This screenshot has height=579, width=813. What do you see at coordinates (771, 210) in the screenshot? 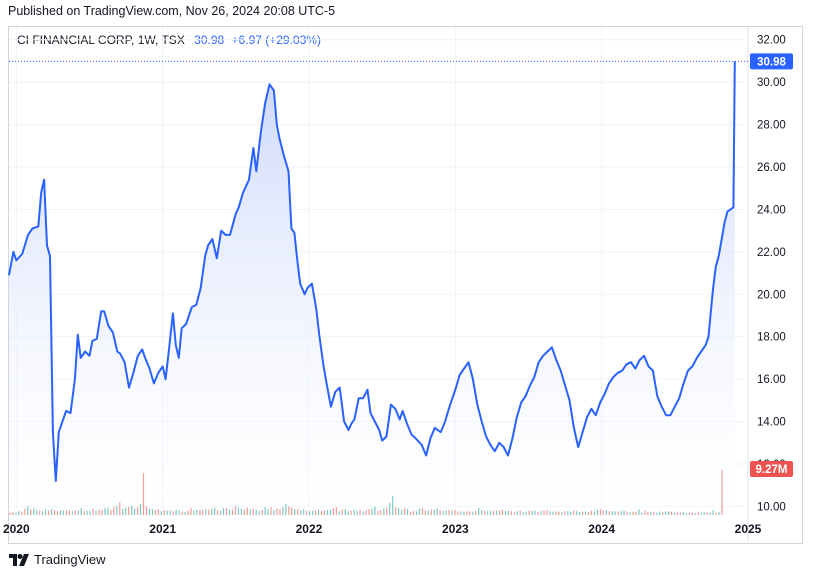
I see `y-tick-label: 24.00` at bounding box center [771, 210].